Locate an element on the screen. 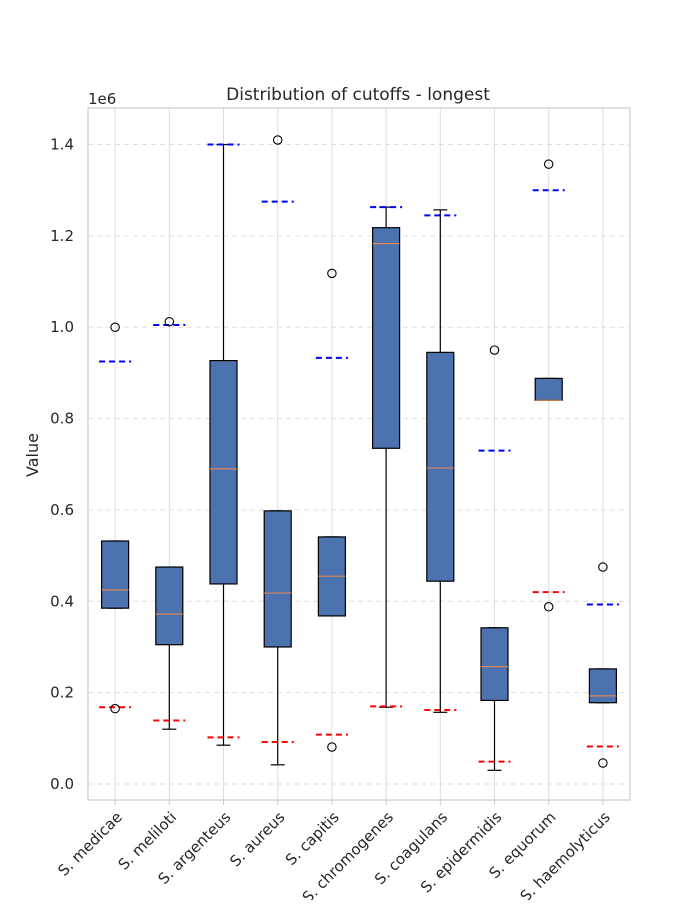 The height and width of the screenshot is (905, 700). y-tick-label: 1.0 is located at coordinates (62, 327).